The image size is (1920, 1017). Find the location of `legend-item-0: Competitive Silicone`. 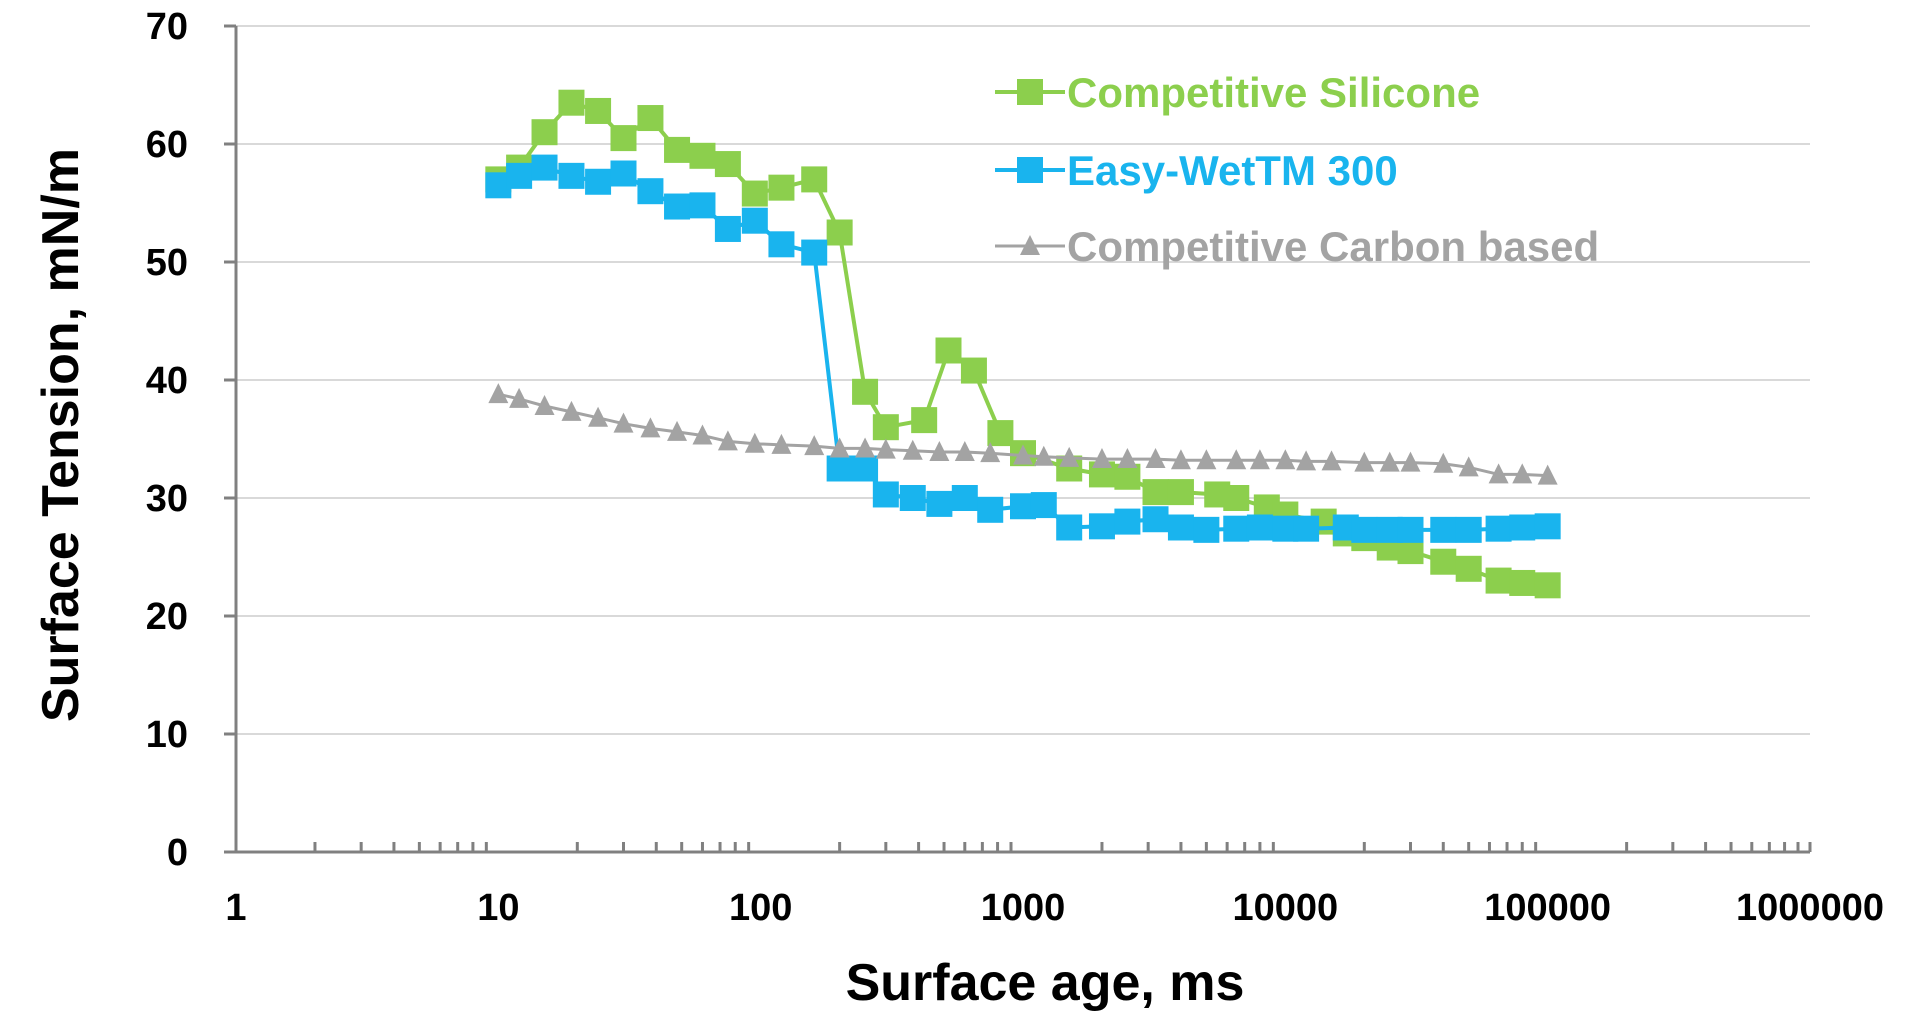

legend-item-0: Competitive Silicone is located at coordinates (1237, 92).